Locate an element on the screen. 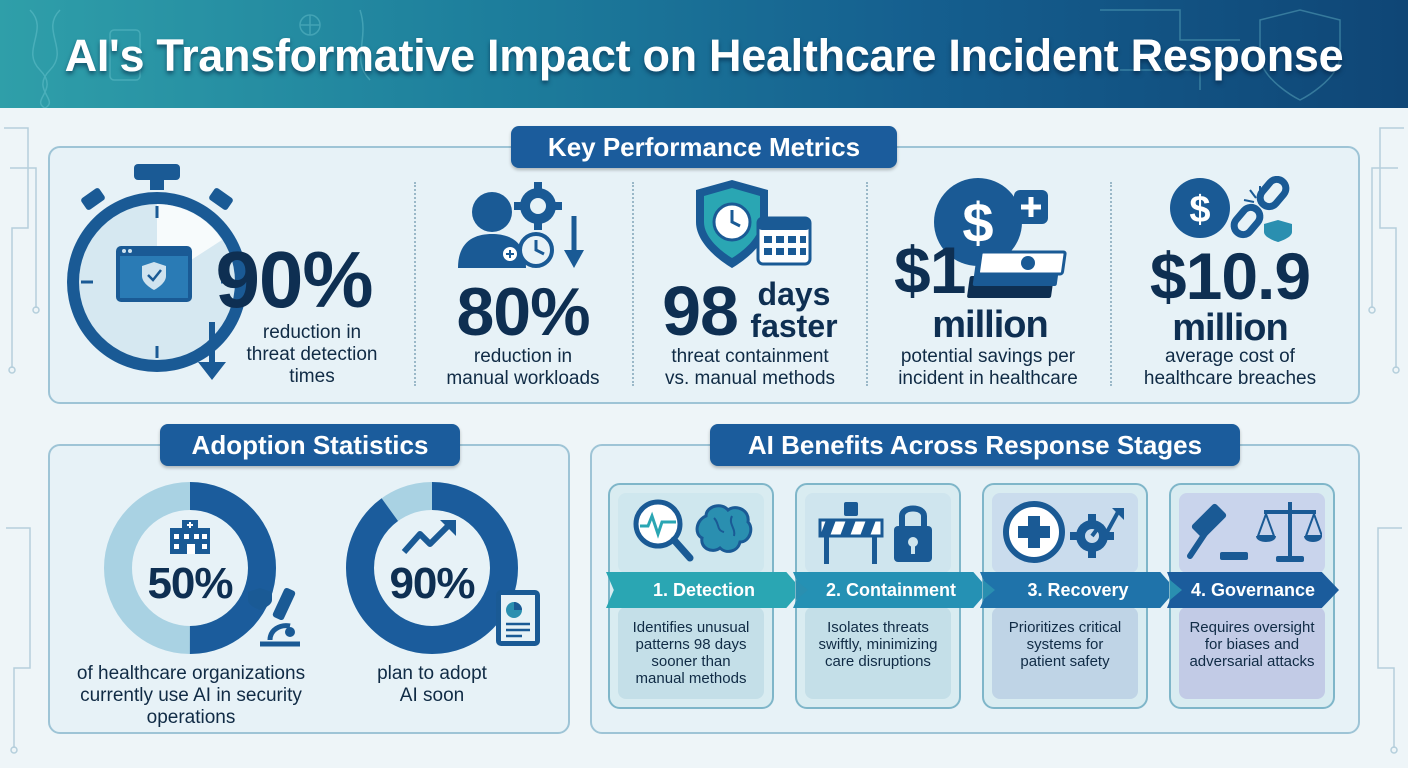 Image resolution: width=1408 pixels, height=768 pixels. stage-label-containment: 2. Containment is located at coordinates (891, 590).